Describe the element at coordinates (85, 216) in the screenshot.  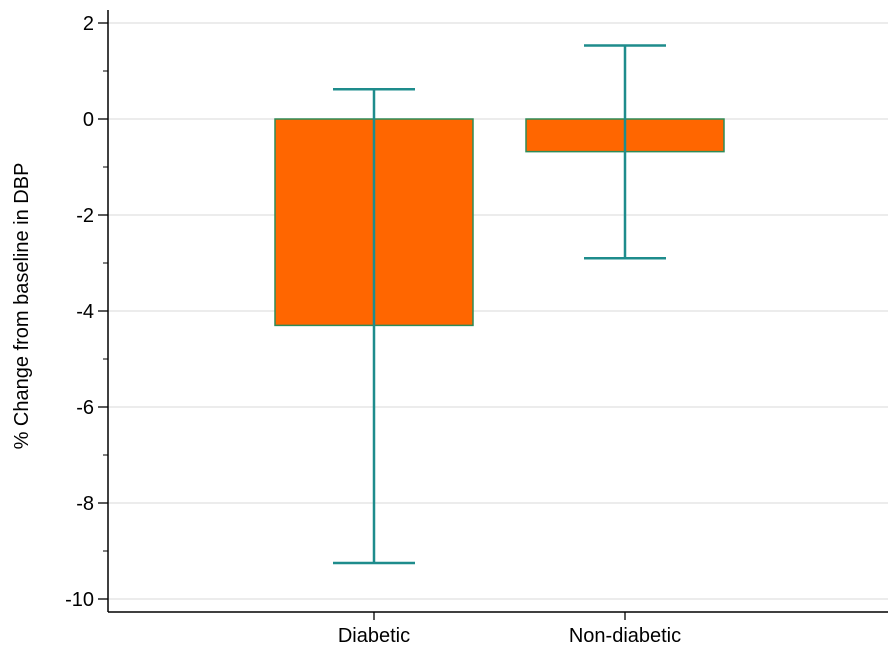
I see `y-tick-label: -2` at that location.